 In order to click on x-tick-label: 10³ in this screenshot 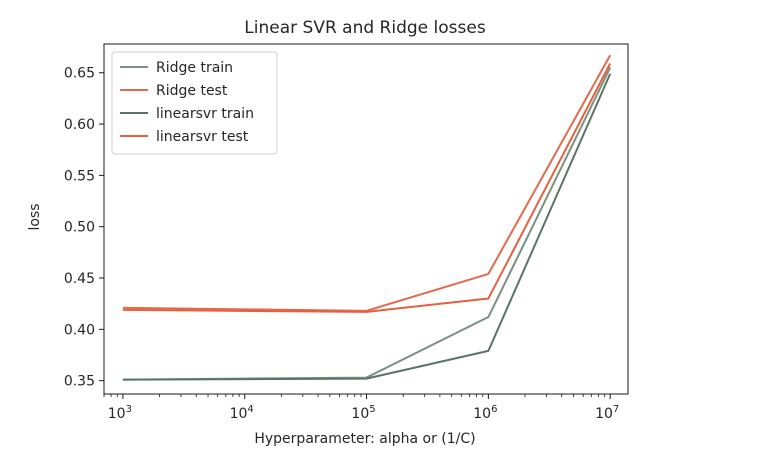, I will do `click(120, 413)`.